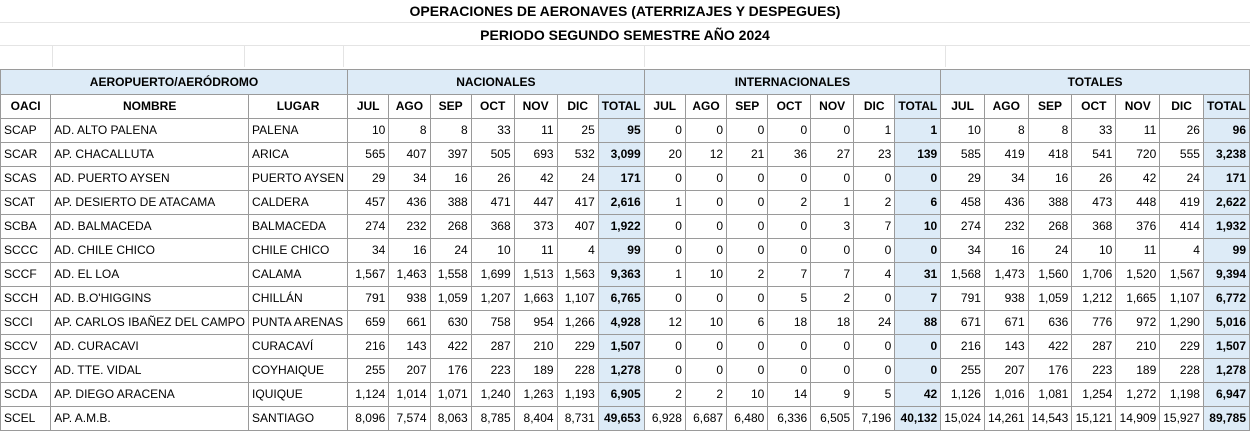 This screenshot has width=1250, height=448. Describe the element at coordinates (368, 130) in the screenshot. I see `cell-nac-value: 10` at that location.